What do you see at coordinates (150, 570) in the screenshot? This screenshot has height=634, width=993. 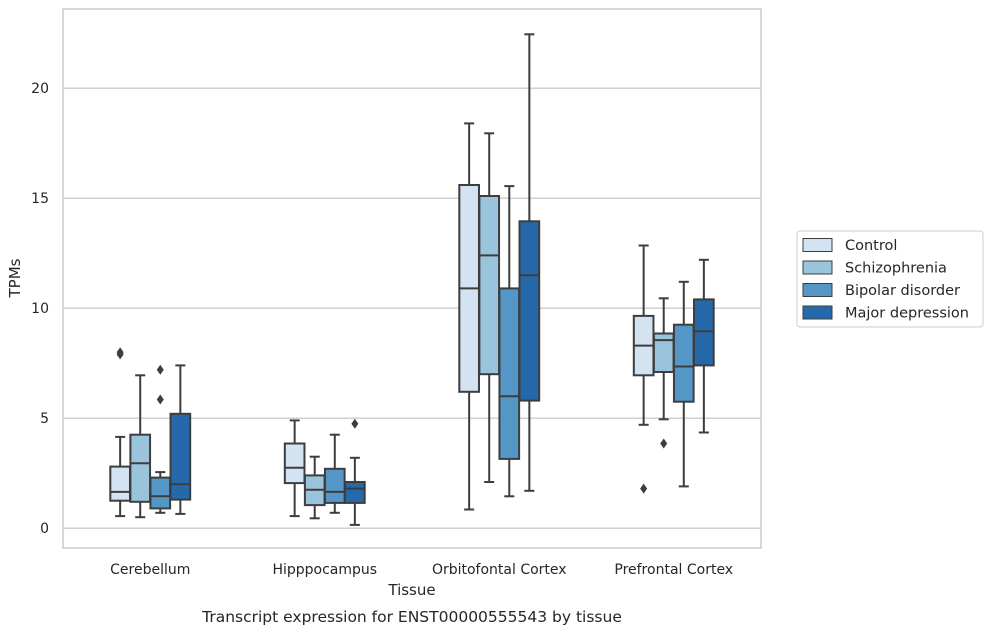 I see `x-tick-label: Cerebellum` at bounding box center [150, 570].